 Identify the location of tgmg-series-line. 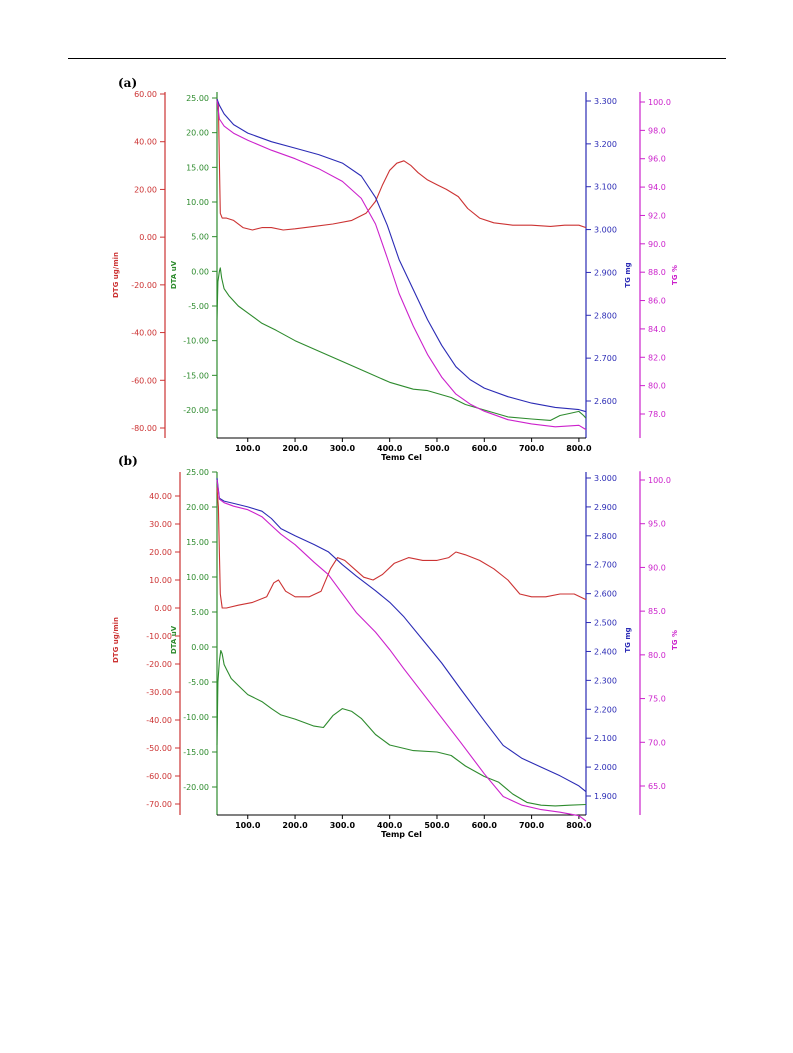
(401, 255).